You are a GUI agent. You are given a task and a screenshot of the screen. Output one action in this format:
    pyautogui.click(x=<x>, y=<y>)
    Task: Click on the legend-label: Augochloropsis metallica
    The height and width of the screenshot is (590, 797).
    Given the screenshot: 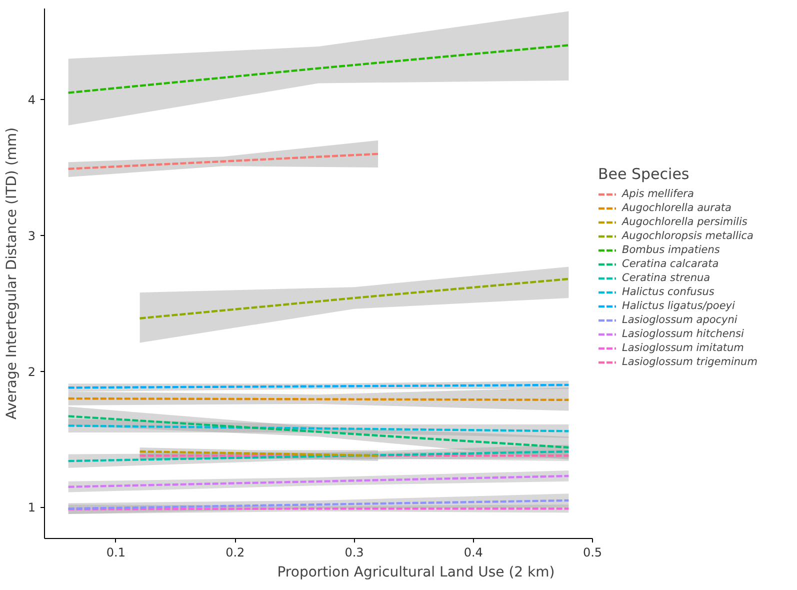 What is the action you would take?
    pyautogui.click(x=688, y=236)
    